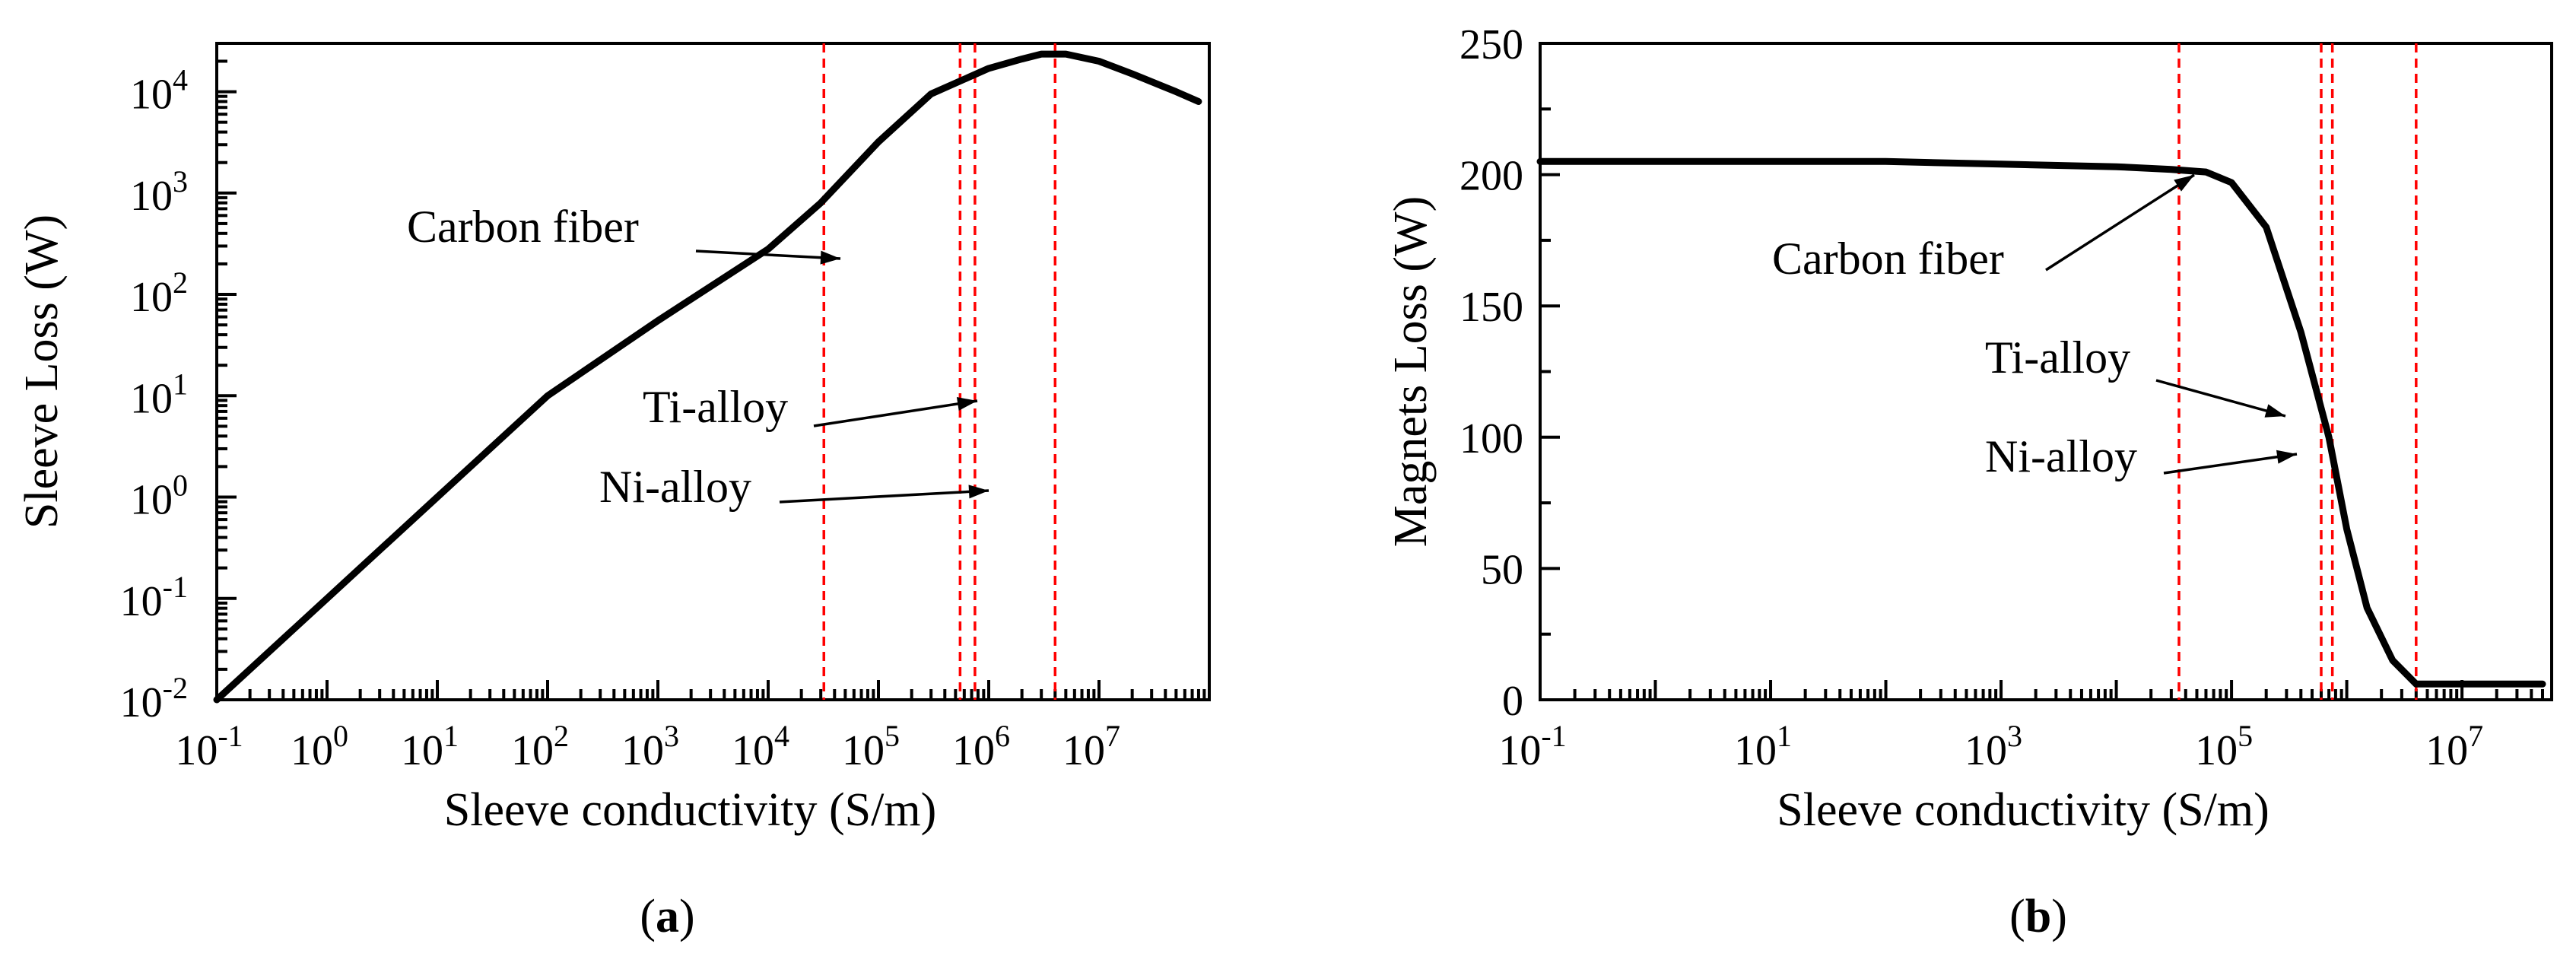 This screenshot has height=966, width=2576. Describe the element at coordinates (1411, 371) in the screenshot. I see `y-axis-label: Magnets Loss (W)` at that location.